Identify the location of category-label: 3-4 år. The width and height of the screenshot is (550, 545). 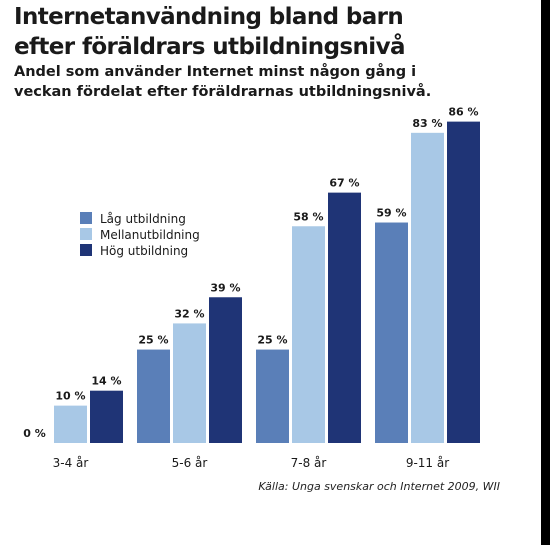
(71, 463).